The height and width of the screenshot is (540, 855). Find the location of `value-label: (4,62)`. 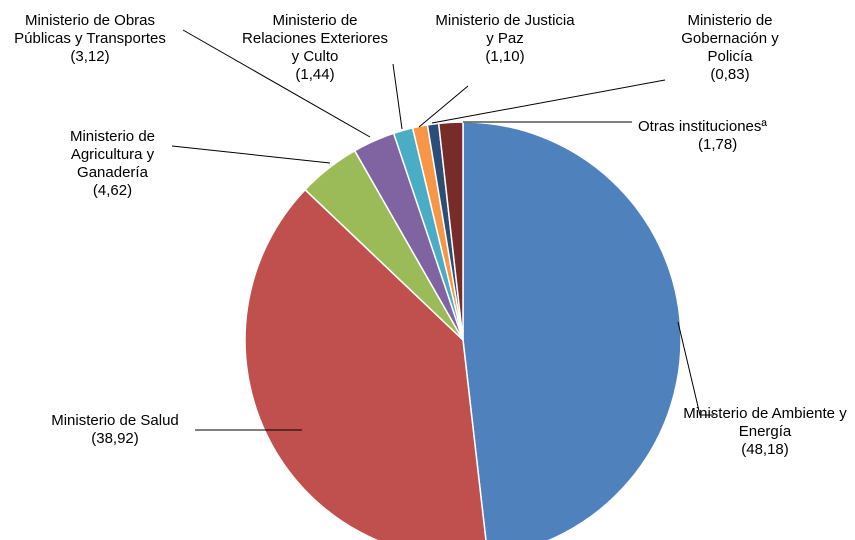

value-label: (4,62) is located at coordinates (112, 190).